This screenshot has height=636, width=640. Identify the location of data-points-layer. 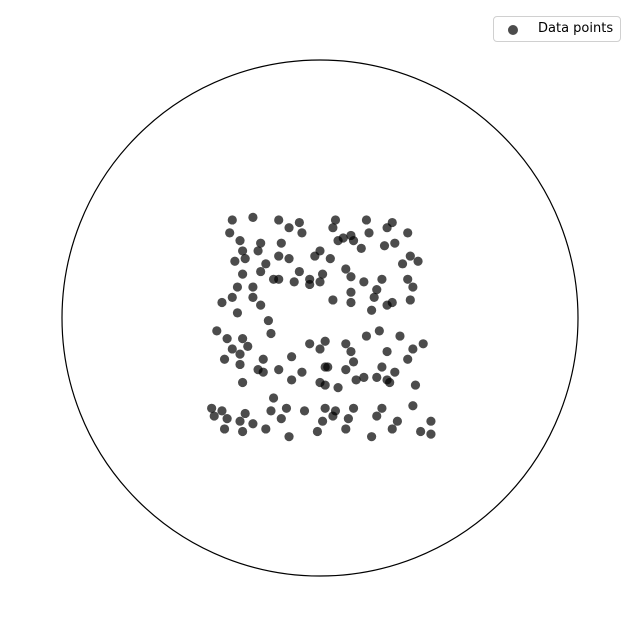
(321, 327).